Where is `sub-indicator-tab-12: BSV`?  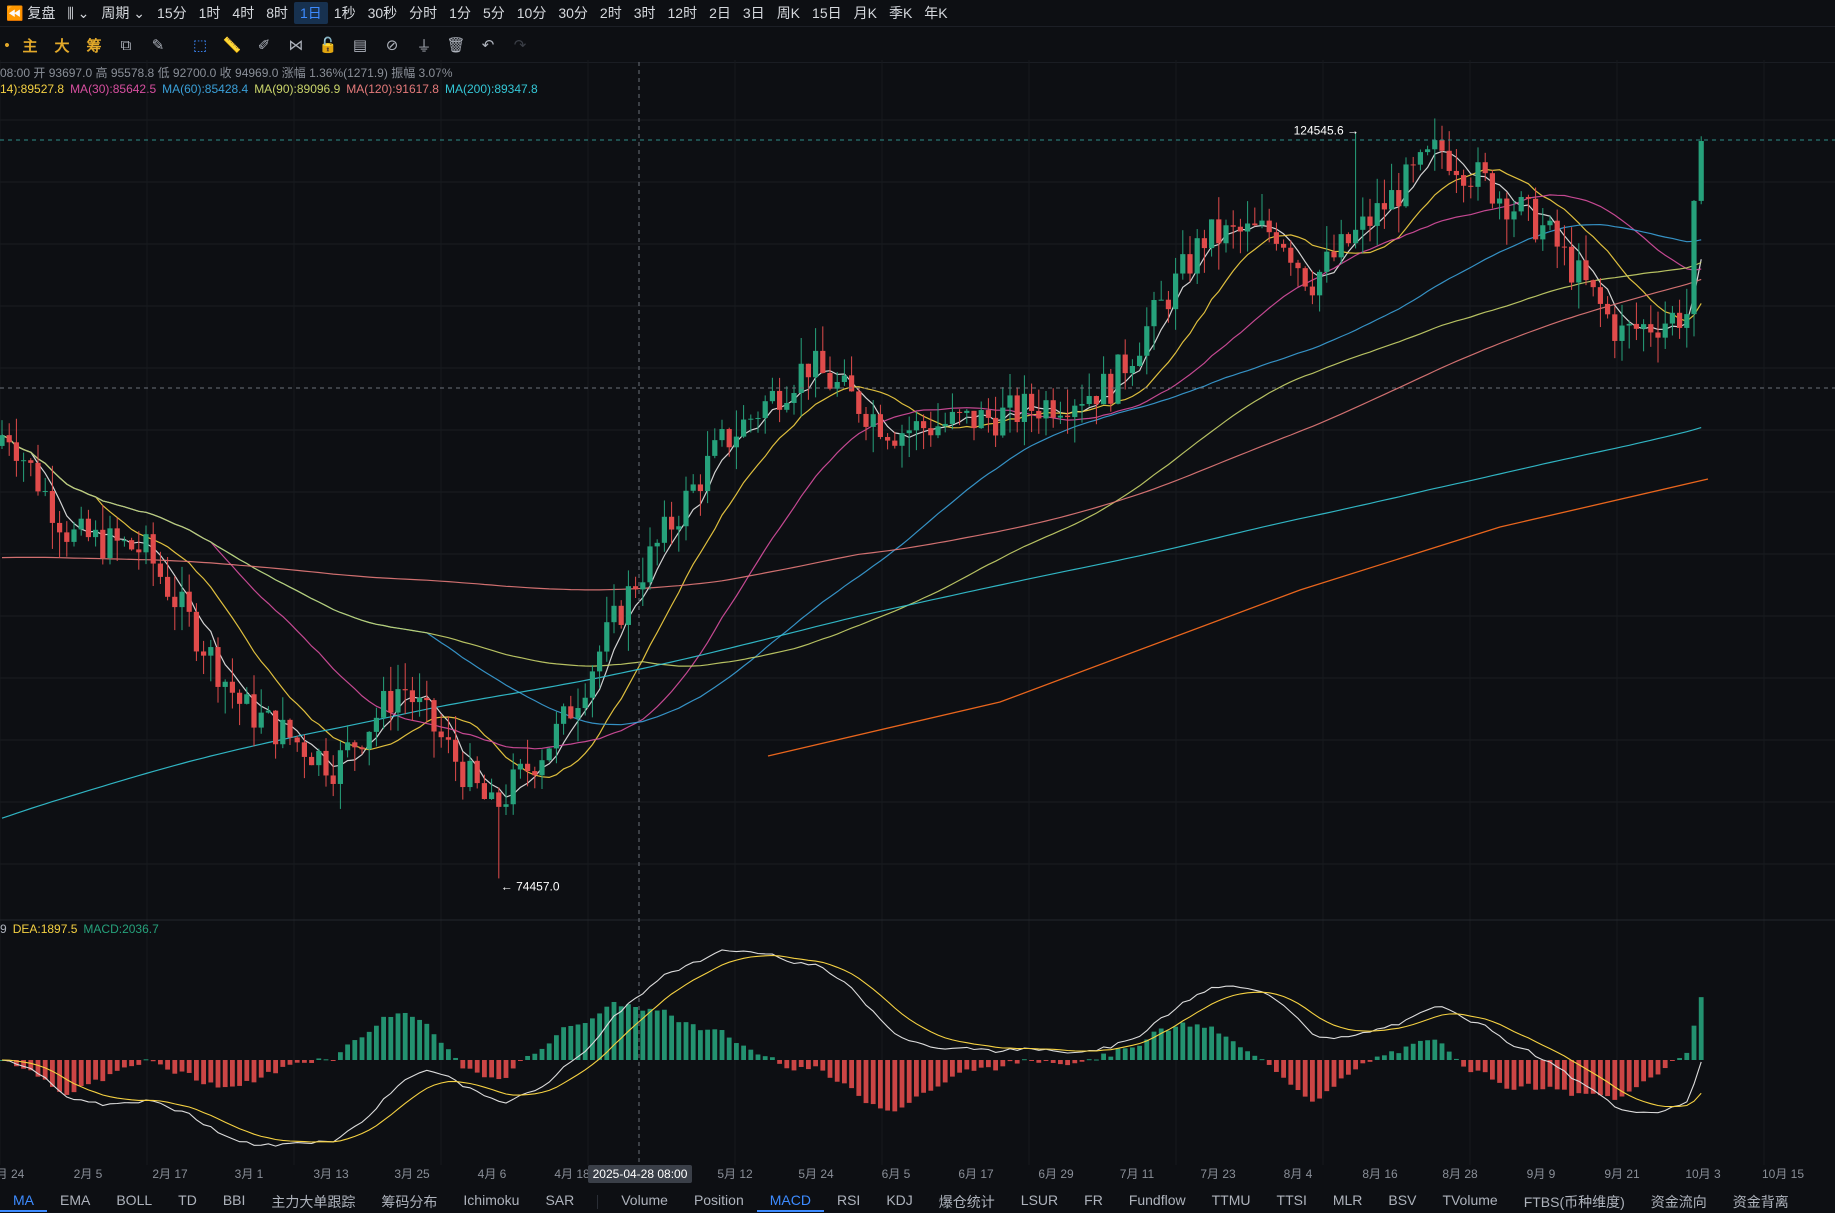 sub-indicator-tab-12: BSV is located at coordinates (1402, 1199).